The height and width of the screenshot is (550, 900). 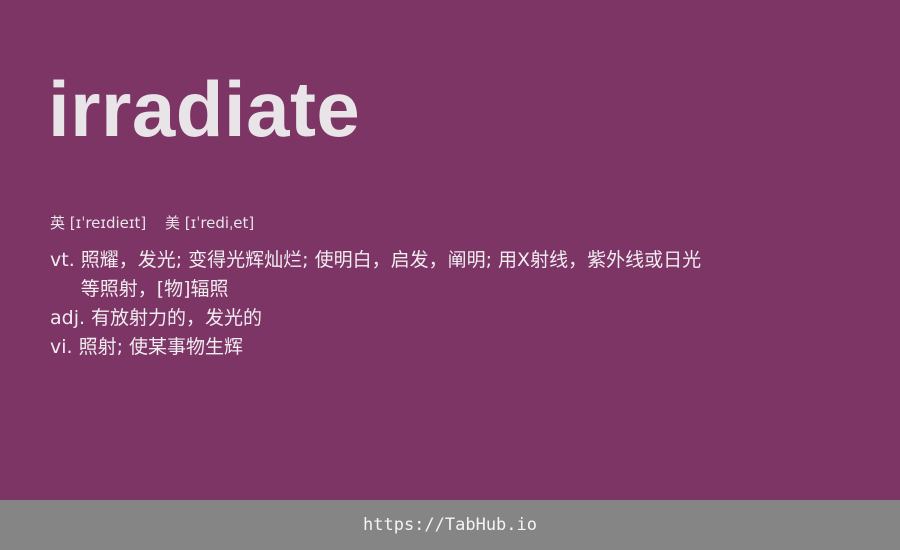 What do you see at coordinates (159, 223) in the screenshot?
I see `phonetics: 英 [ɪˈreɪdieɪt] 美 [ɪˈrediˌet]` at bounding box center [159, 223].